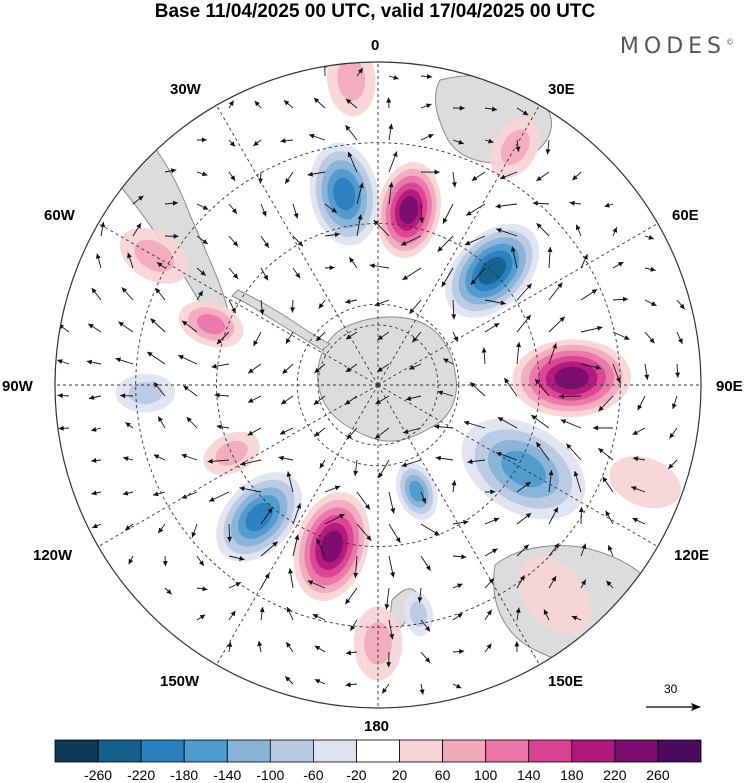  What do you see at coordinates (696, 707) in the screenshot?
I see `reference-vector-head` at bounding box center [696, 707].